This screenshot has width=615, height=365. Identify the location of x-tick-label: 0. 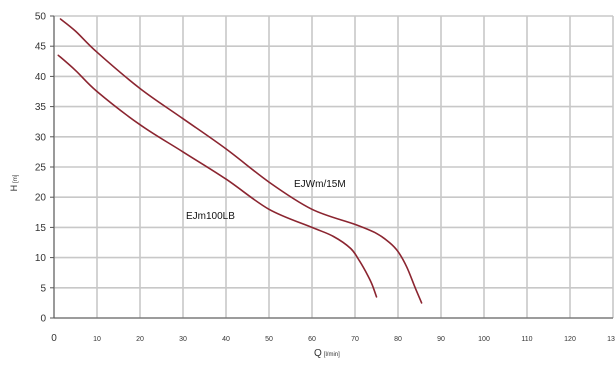
(54, 338).